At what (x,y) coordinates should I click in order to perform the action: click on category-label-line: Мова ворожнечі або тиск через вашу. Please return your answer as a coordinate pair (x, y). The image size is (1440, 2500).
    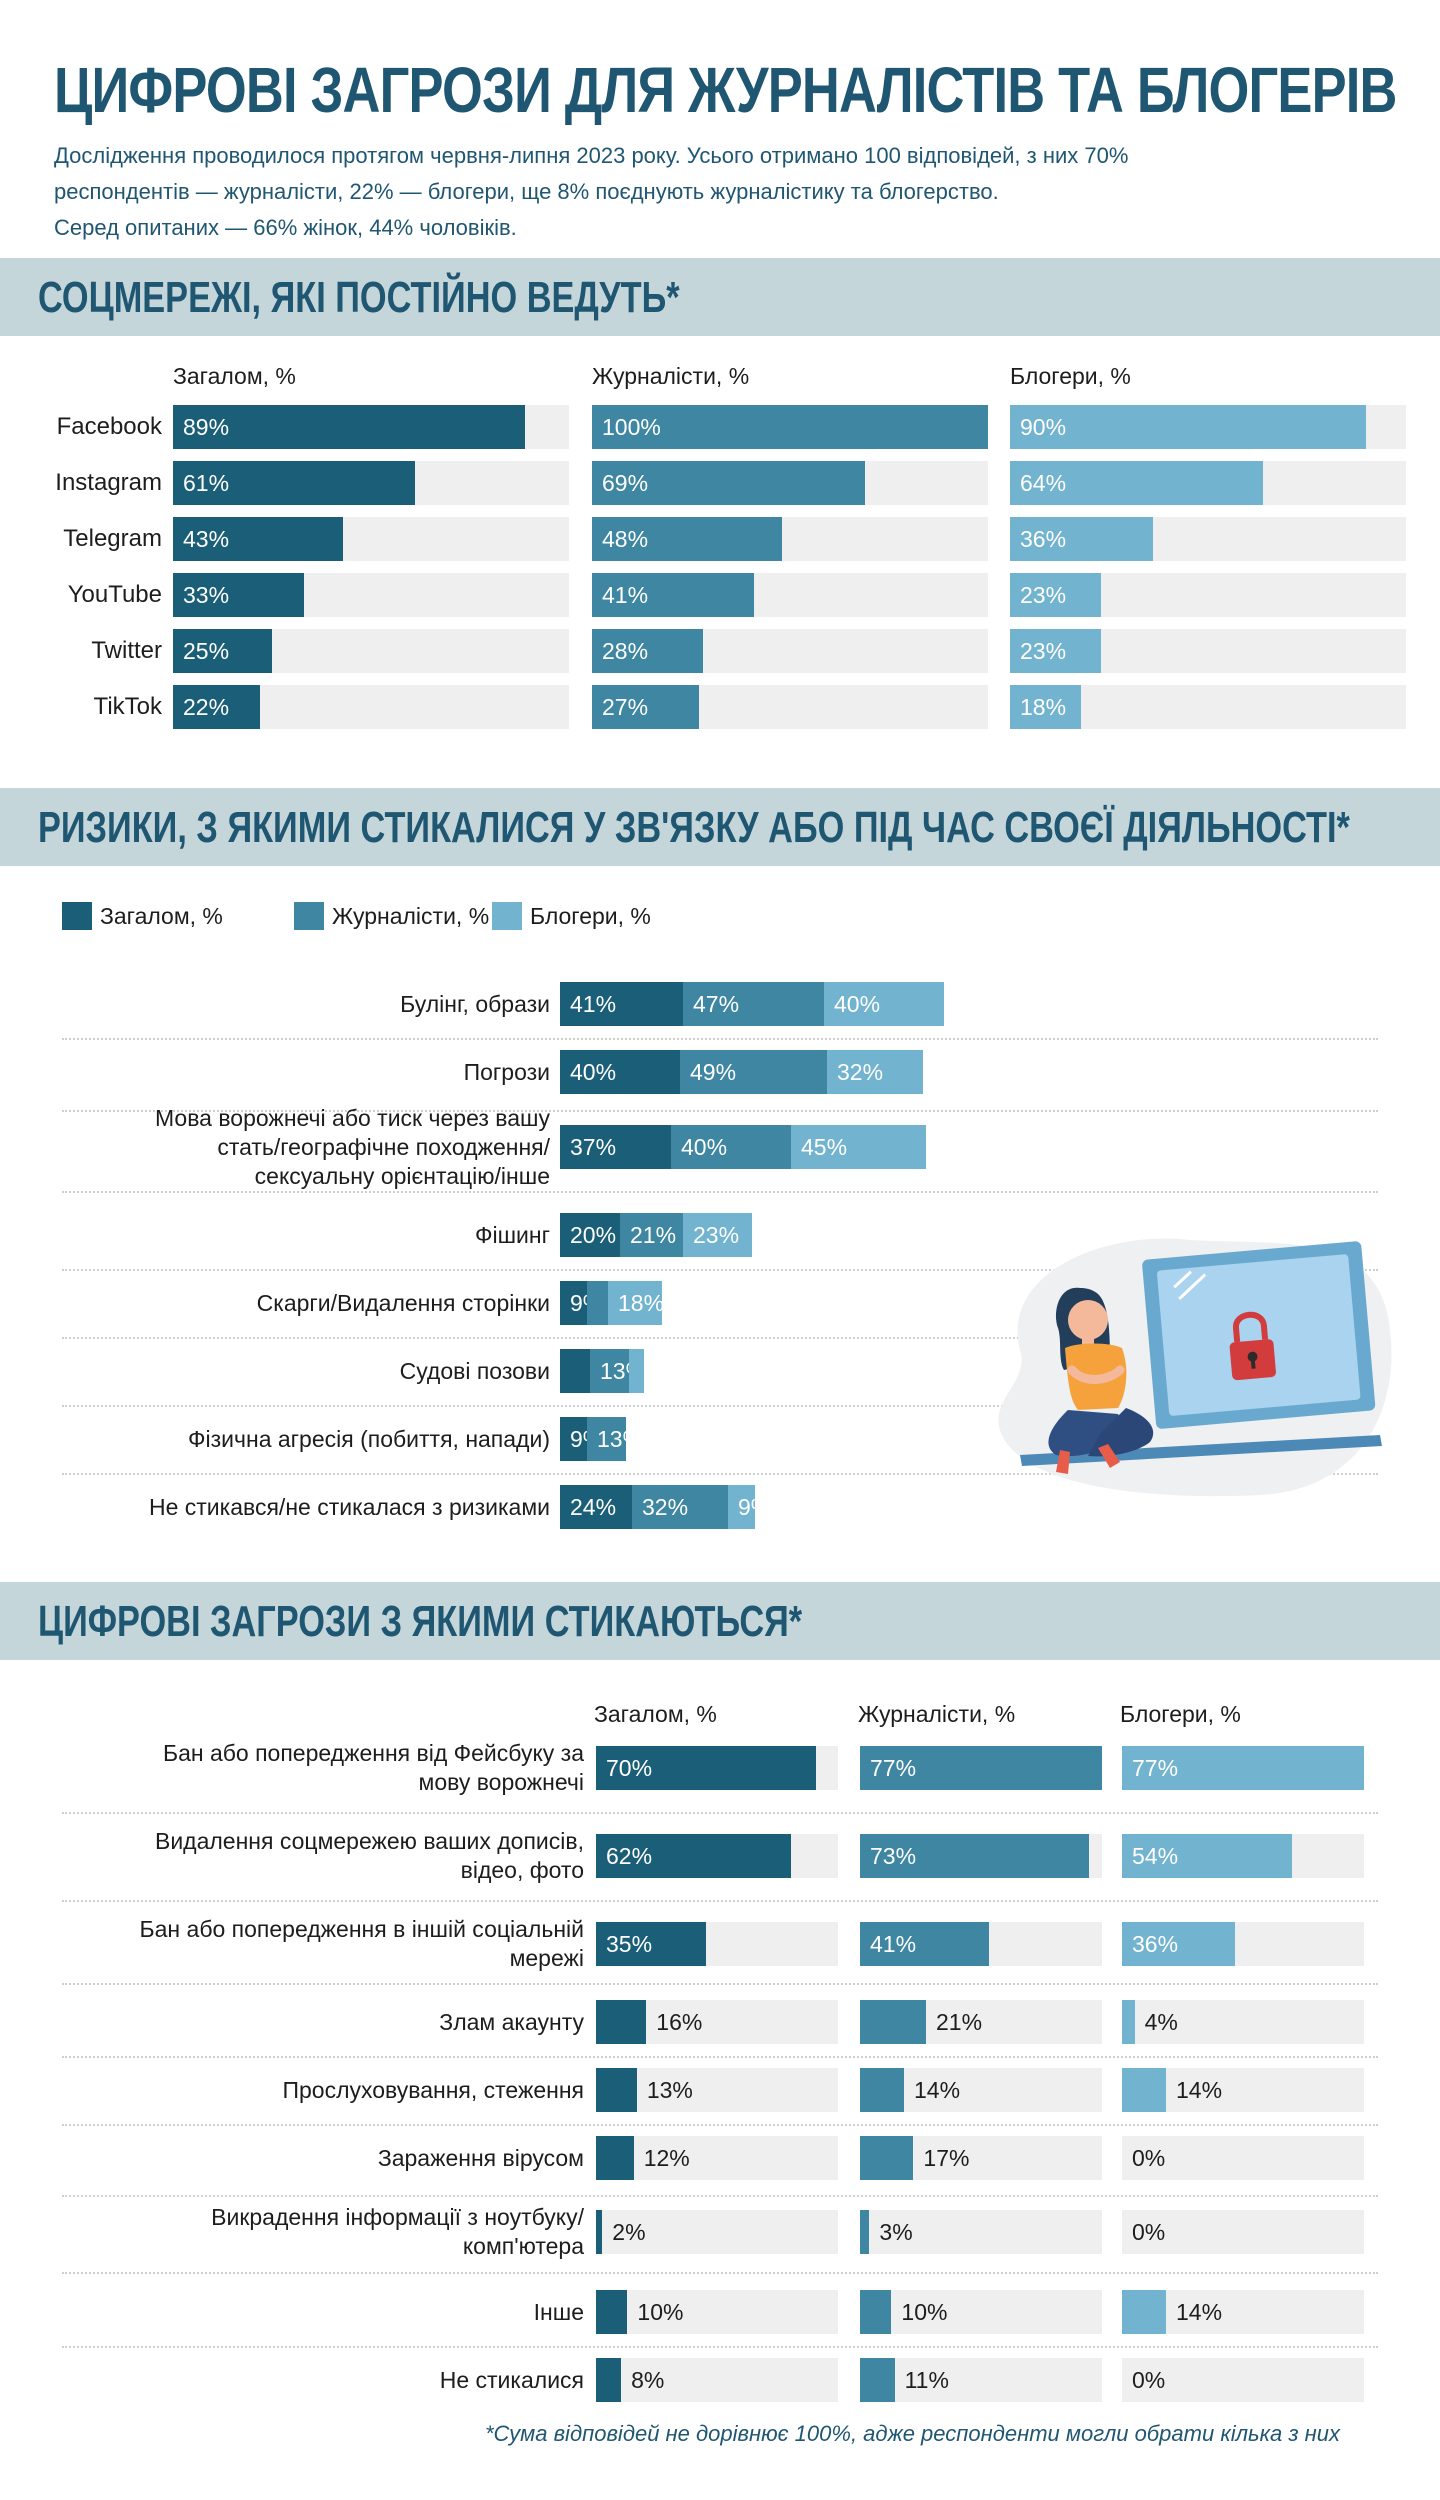
    Looking at the image, I should click on (352, 1117).